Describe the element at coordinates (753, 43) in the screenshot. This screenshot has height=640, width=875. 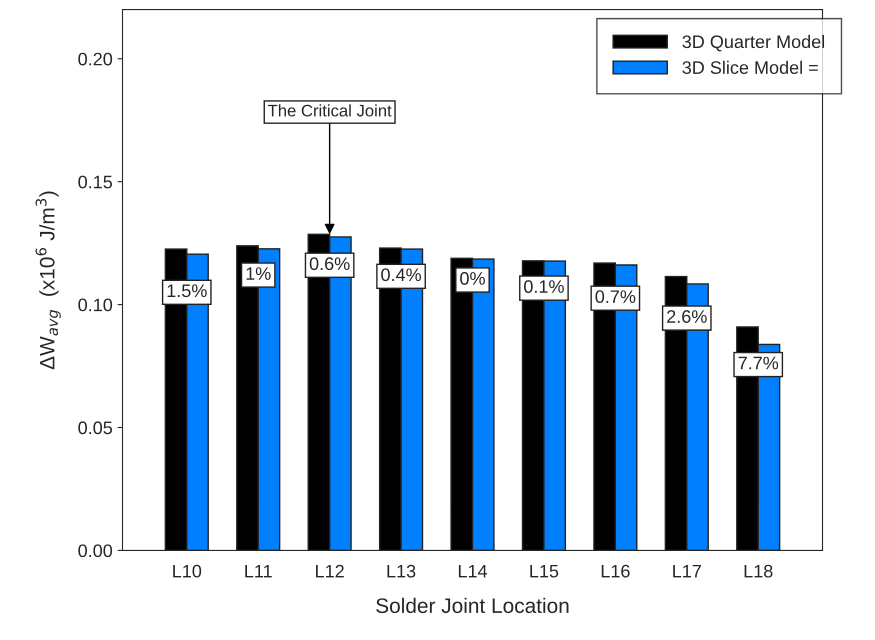
I see `legend-label: 3D Quarter Model` at that location.